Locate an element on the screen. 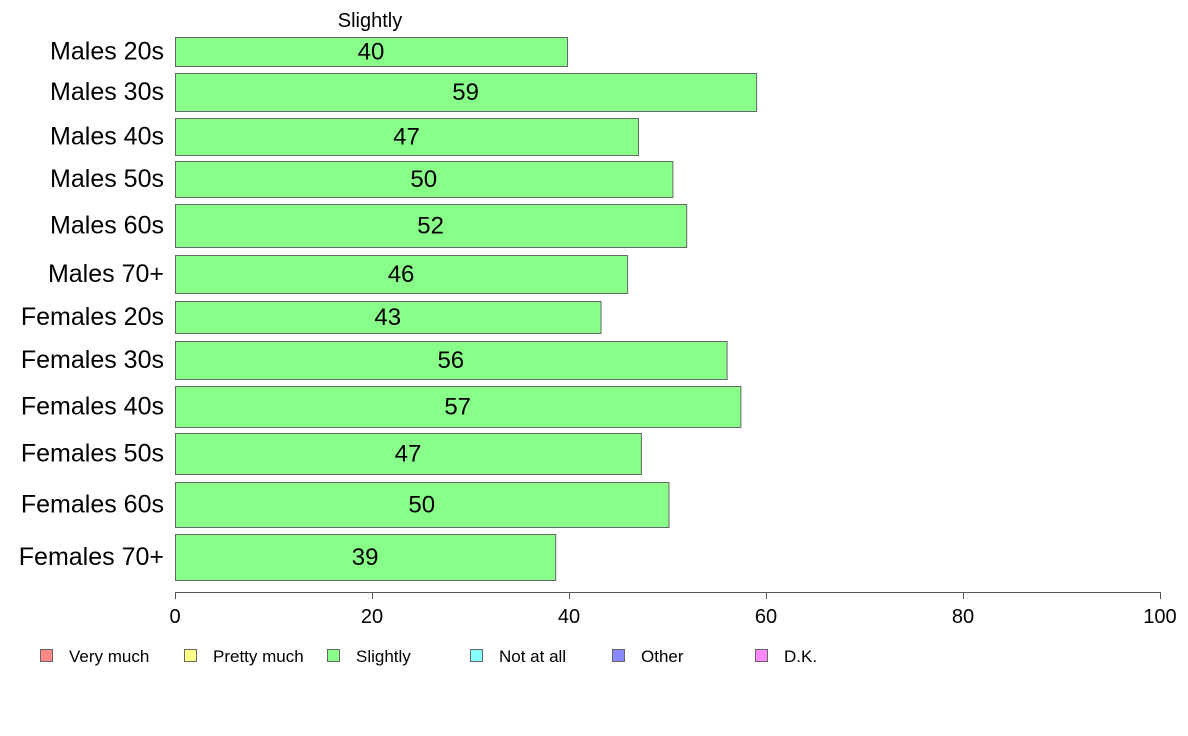 This screenshot has width=1188, height=736. legend-label: Very much is located at coordinates (109, 656).